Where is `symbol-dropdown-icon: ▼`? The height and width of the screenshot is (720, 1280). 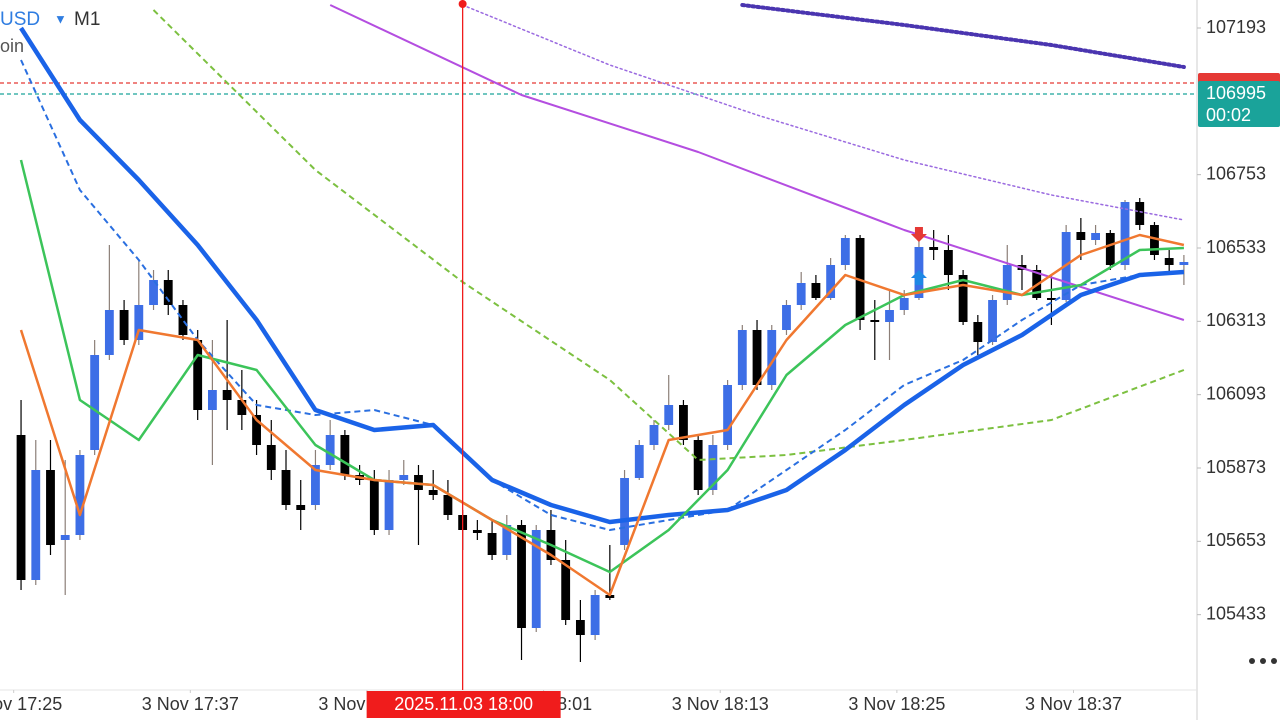
symbol-dropdown-icon: ▼ is located at coordinates (60, 18).